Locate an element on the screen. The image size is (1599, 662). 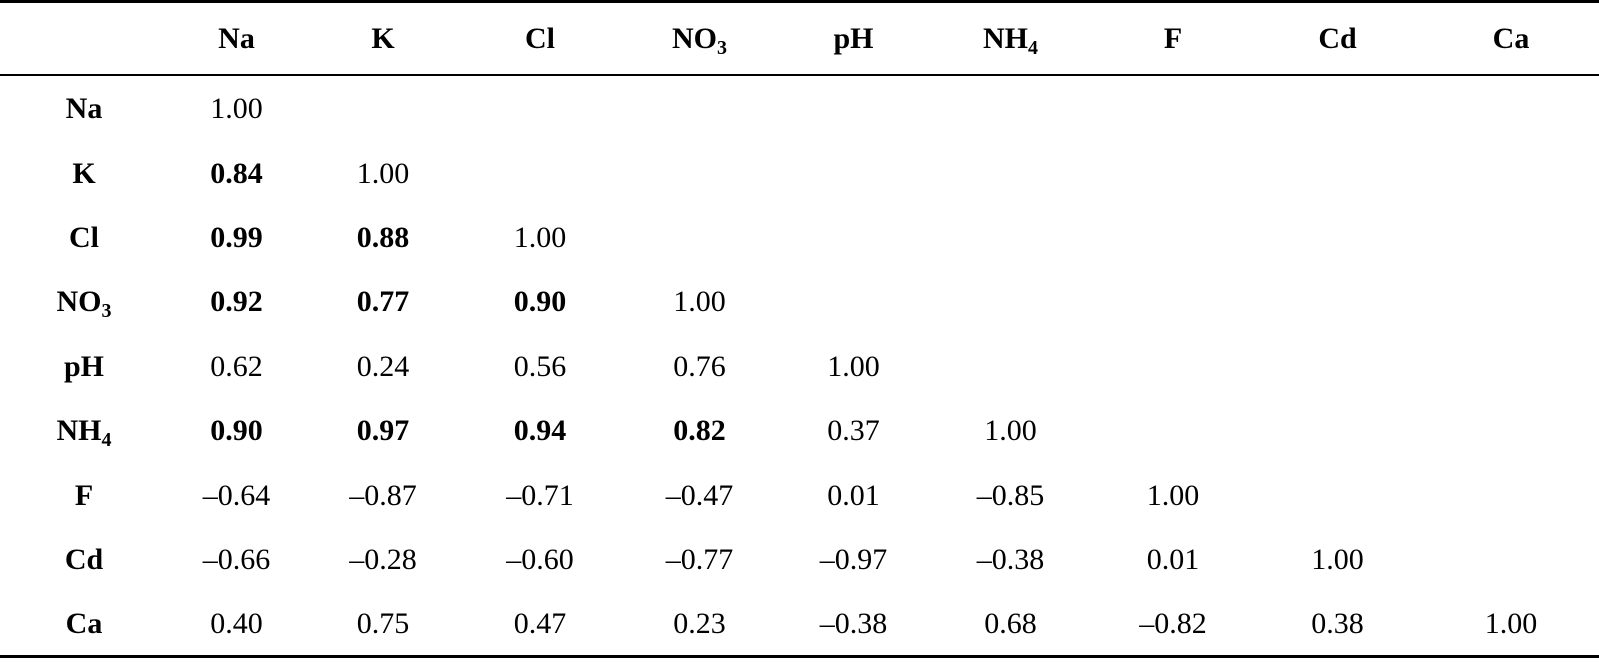
table-row: NO3 0.92 0.77 0.90 1.00 is located at coordinates (799, 302).